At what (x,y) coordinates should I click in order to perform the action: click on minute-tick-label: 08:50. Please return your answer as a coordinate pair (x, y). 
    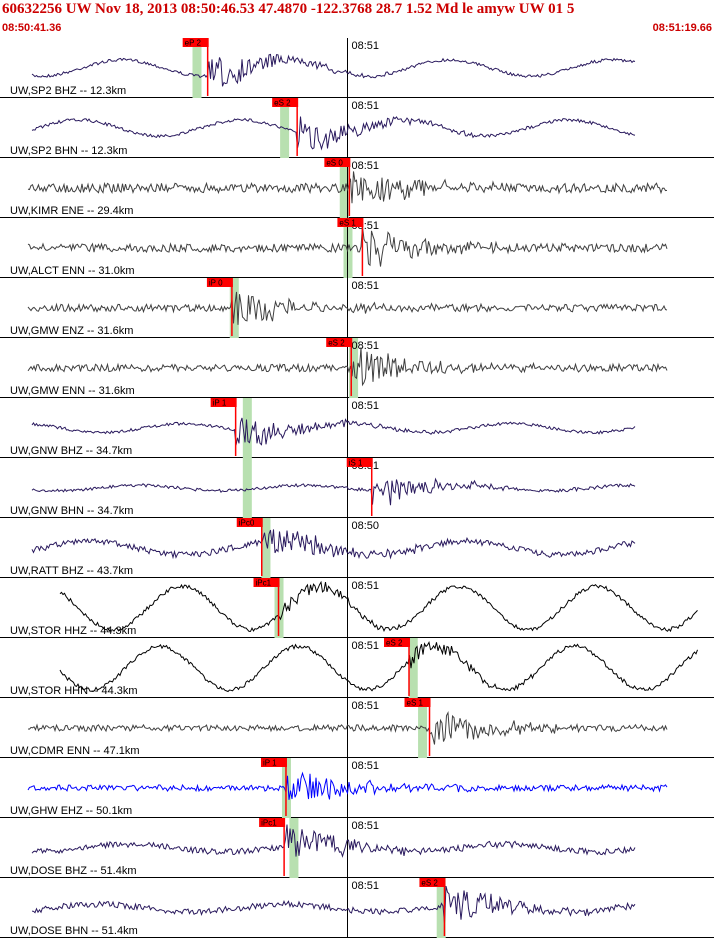
    Looking at the image, I should click on (365, 526).